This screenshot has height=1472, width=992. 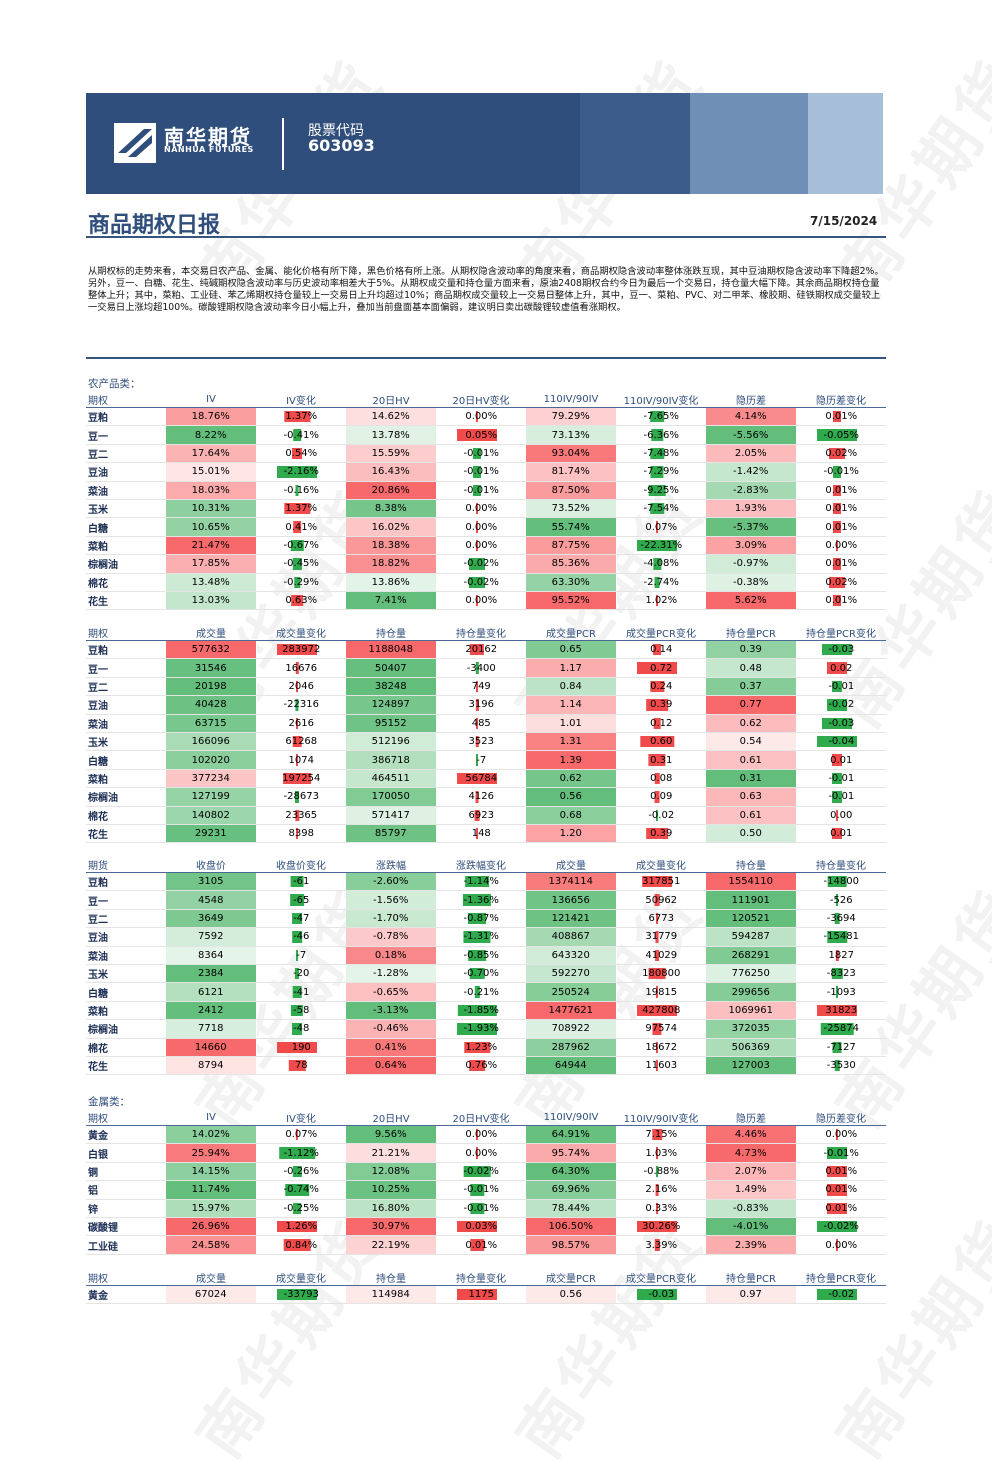 What do you see at coordinates (391, 650) in the screenshot?
I see `cell-value: 1188048` at bounding box center [391, 650].